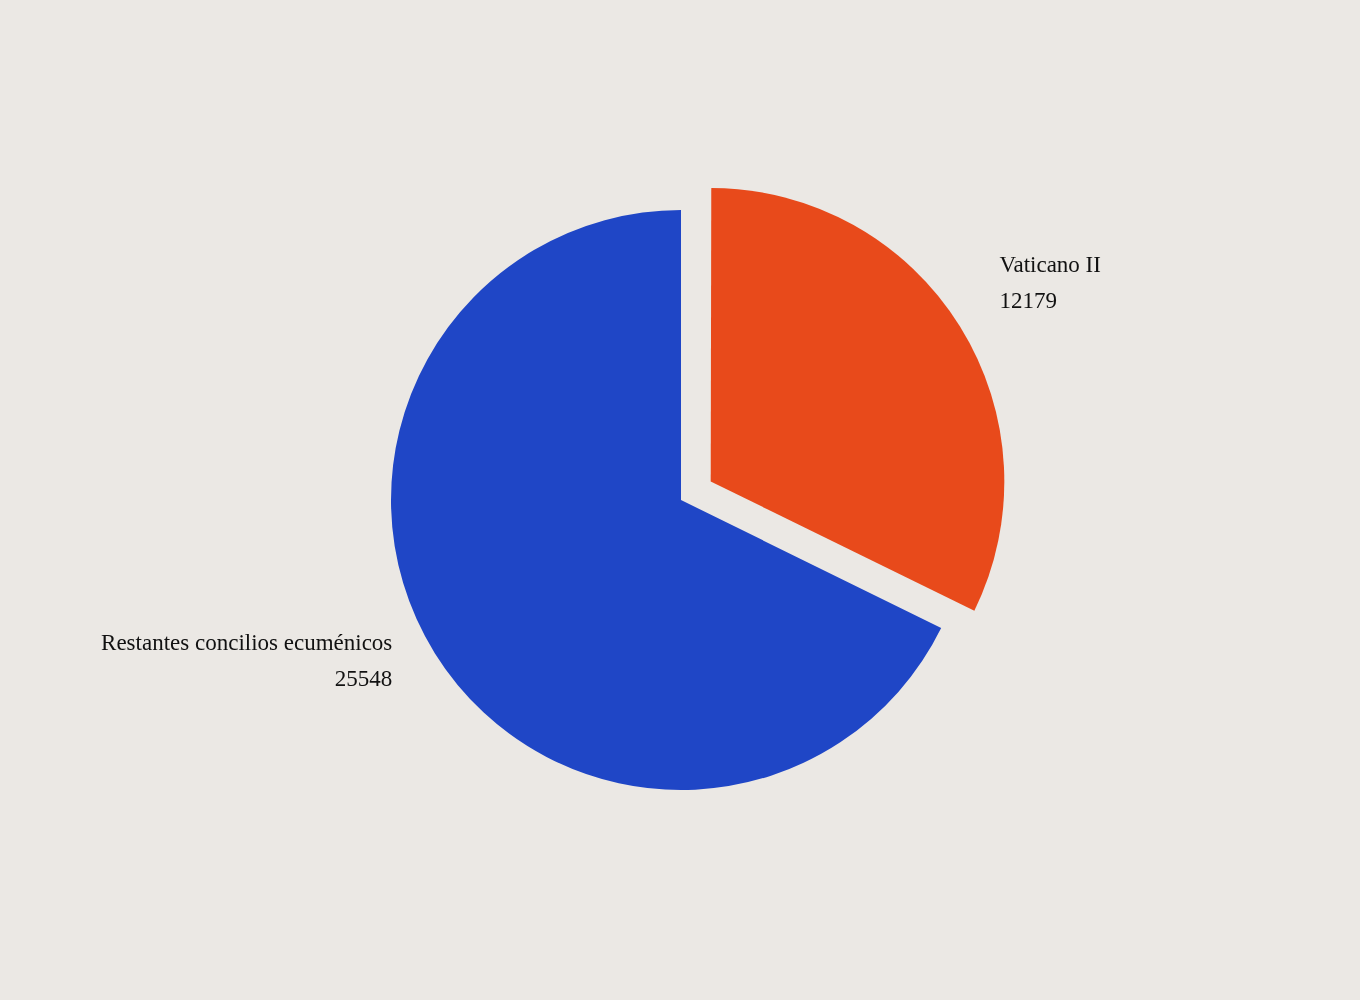 Image resolution: width=1360 pixels, height=1000 pixels. I want to click on slice-label: Vaticano II, so click(1050, 264).